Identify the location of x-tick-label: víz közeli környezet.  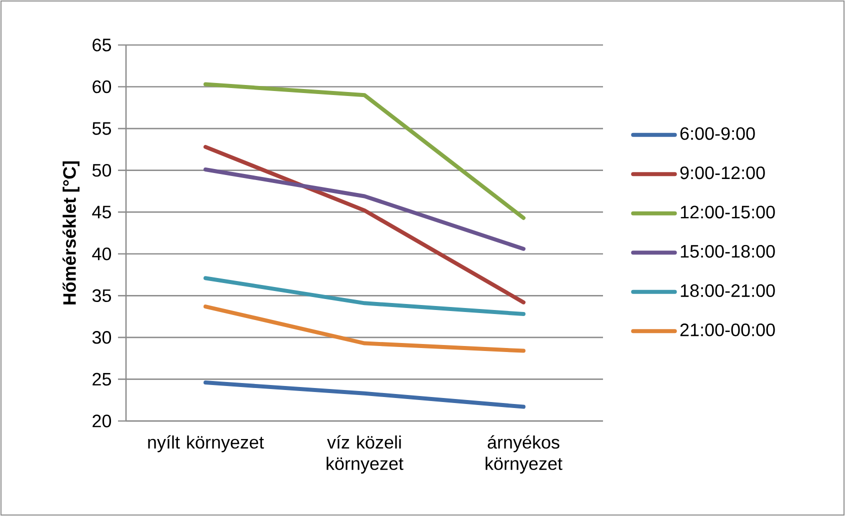
(365, 454).